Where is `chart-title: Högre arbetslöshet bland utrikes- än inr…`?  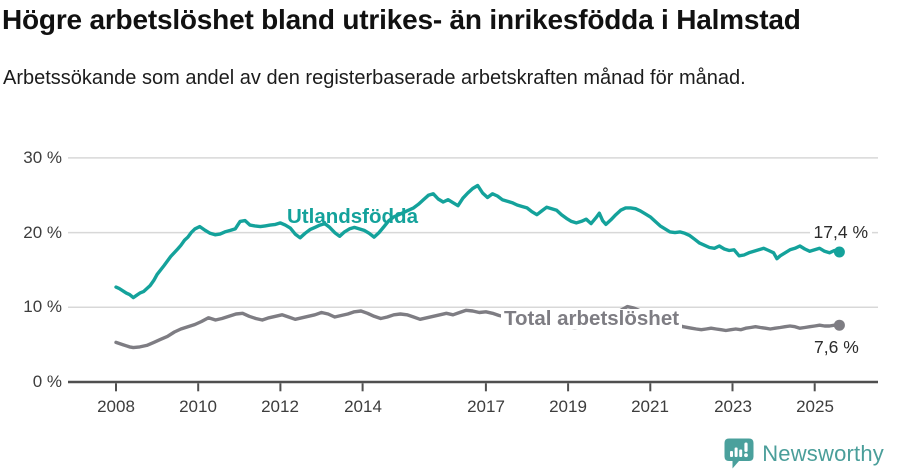
chart-title: Högre arbetslöshet bland utrikes- än inr… is located at coordinates (401, 19).